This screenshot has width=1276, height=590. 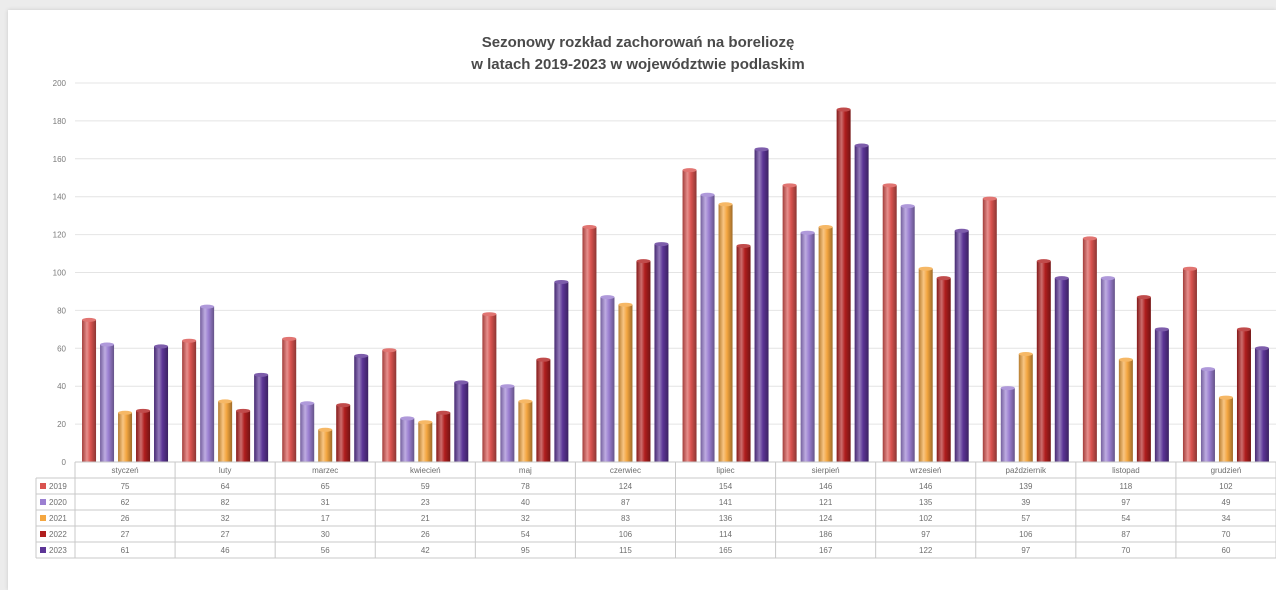 I want to click on data-label: 102, so click(x=1226, y=486).